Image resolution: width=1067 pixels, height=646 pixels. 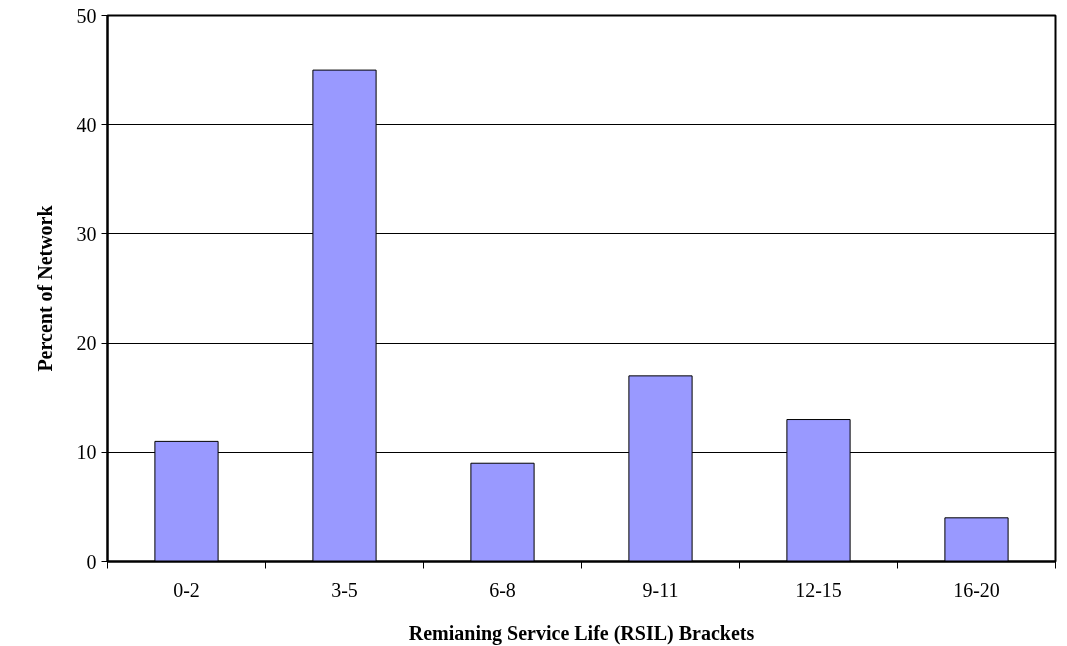 I want to click on y-tick-label: 40, so click(x=86, y=124).